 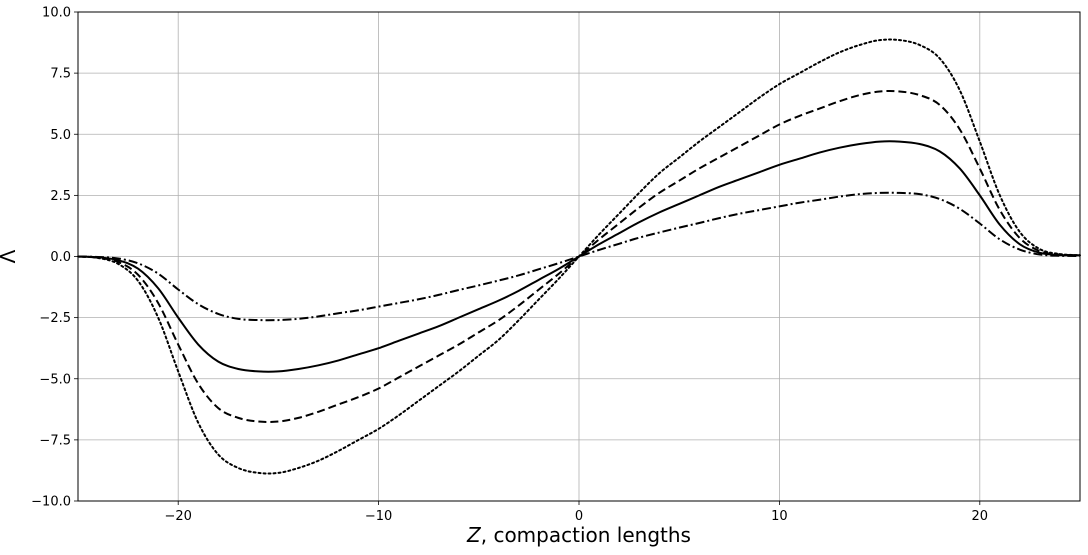 I want to click on x-tick-label: −20, so click(x=177, y=516).